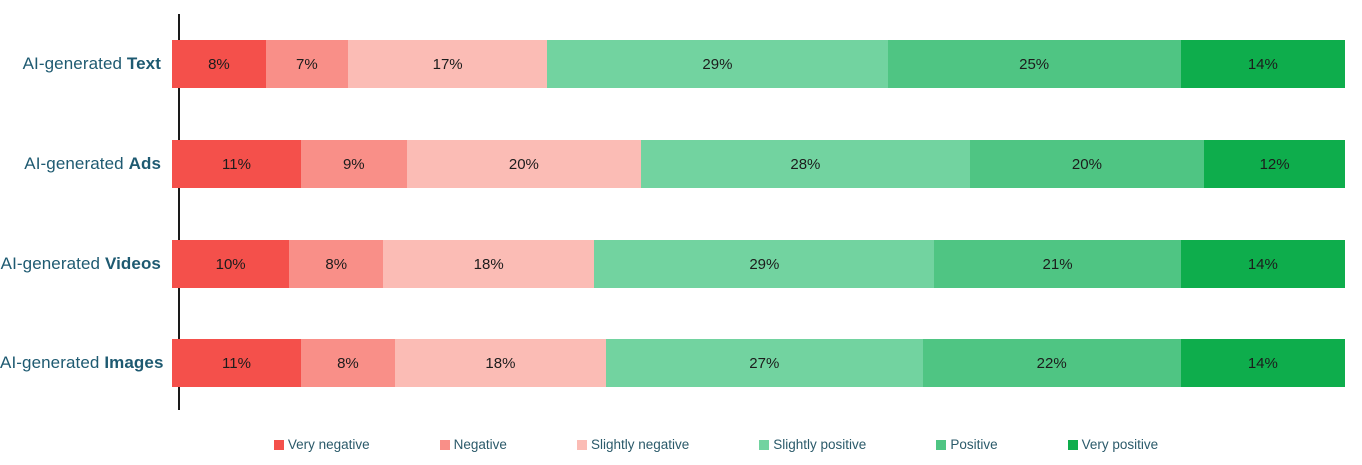 The height and width of the screenshot is (465, 1362). I want to click on bar-row: AI-generated Ads 11% 9% 20% 28% 20% 12%, so click(672, 164).